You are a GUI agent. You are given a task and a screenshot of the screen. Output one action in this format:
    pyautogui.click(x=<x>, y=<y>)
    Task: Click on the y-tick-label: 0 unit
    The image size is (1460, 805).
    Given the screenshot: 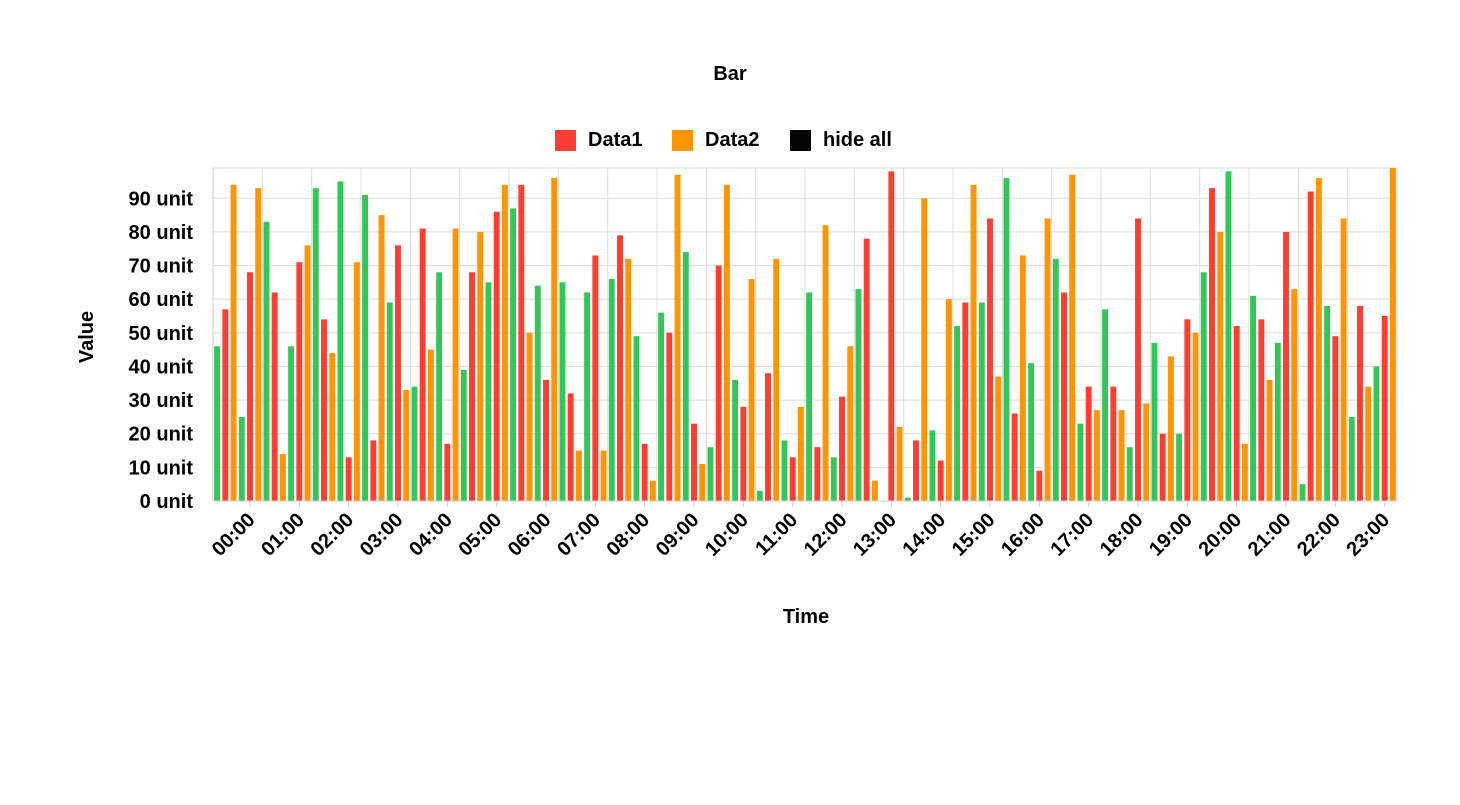 What is the action you would take?
    pyautogui.click(x=167, y=502)
    